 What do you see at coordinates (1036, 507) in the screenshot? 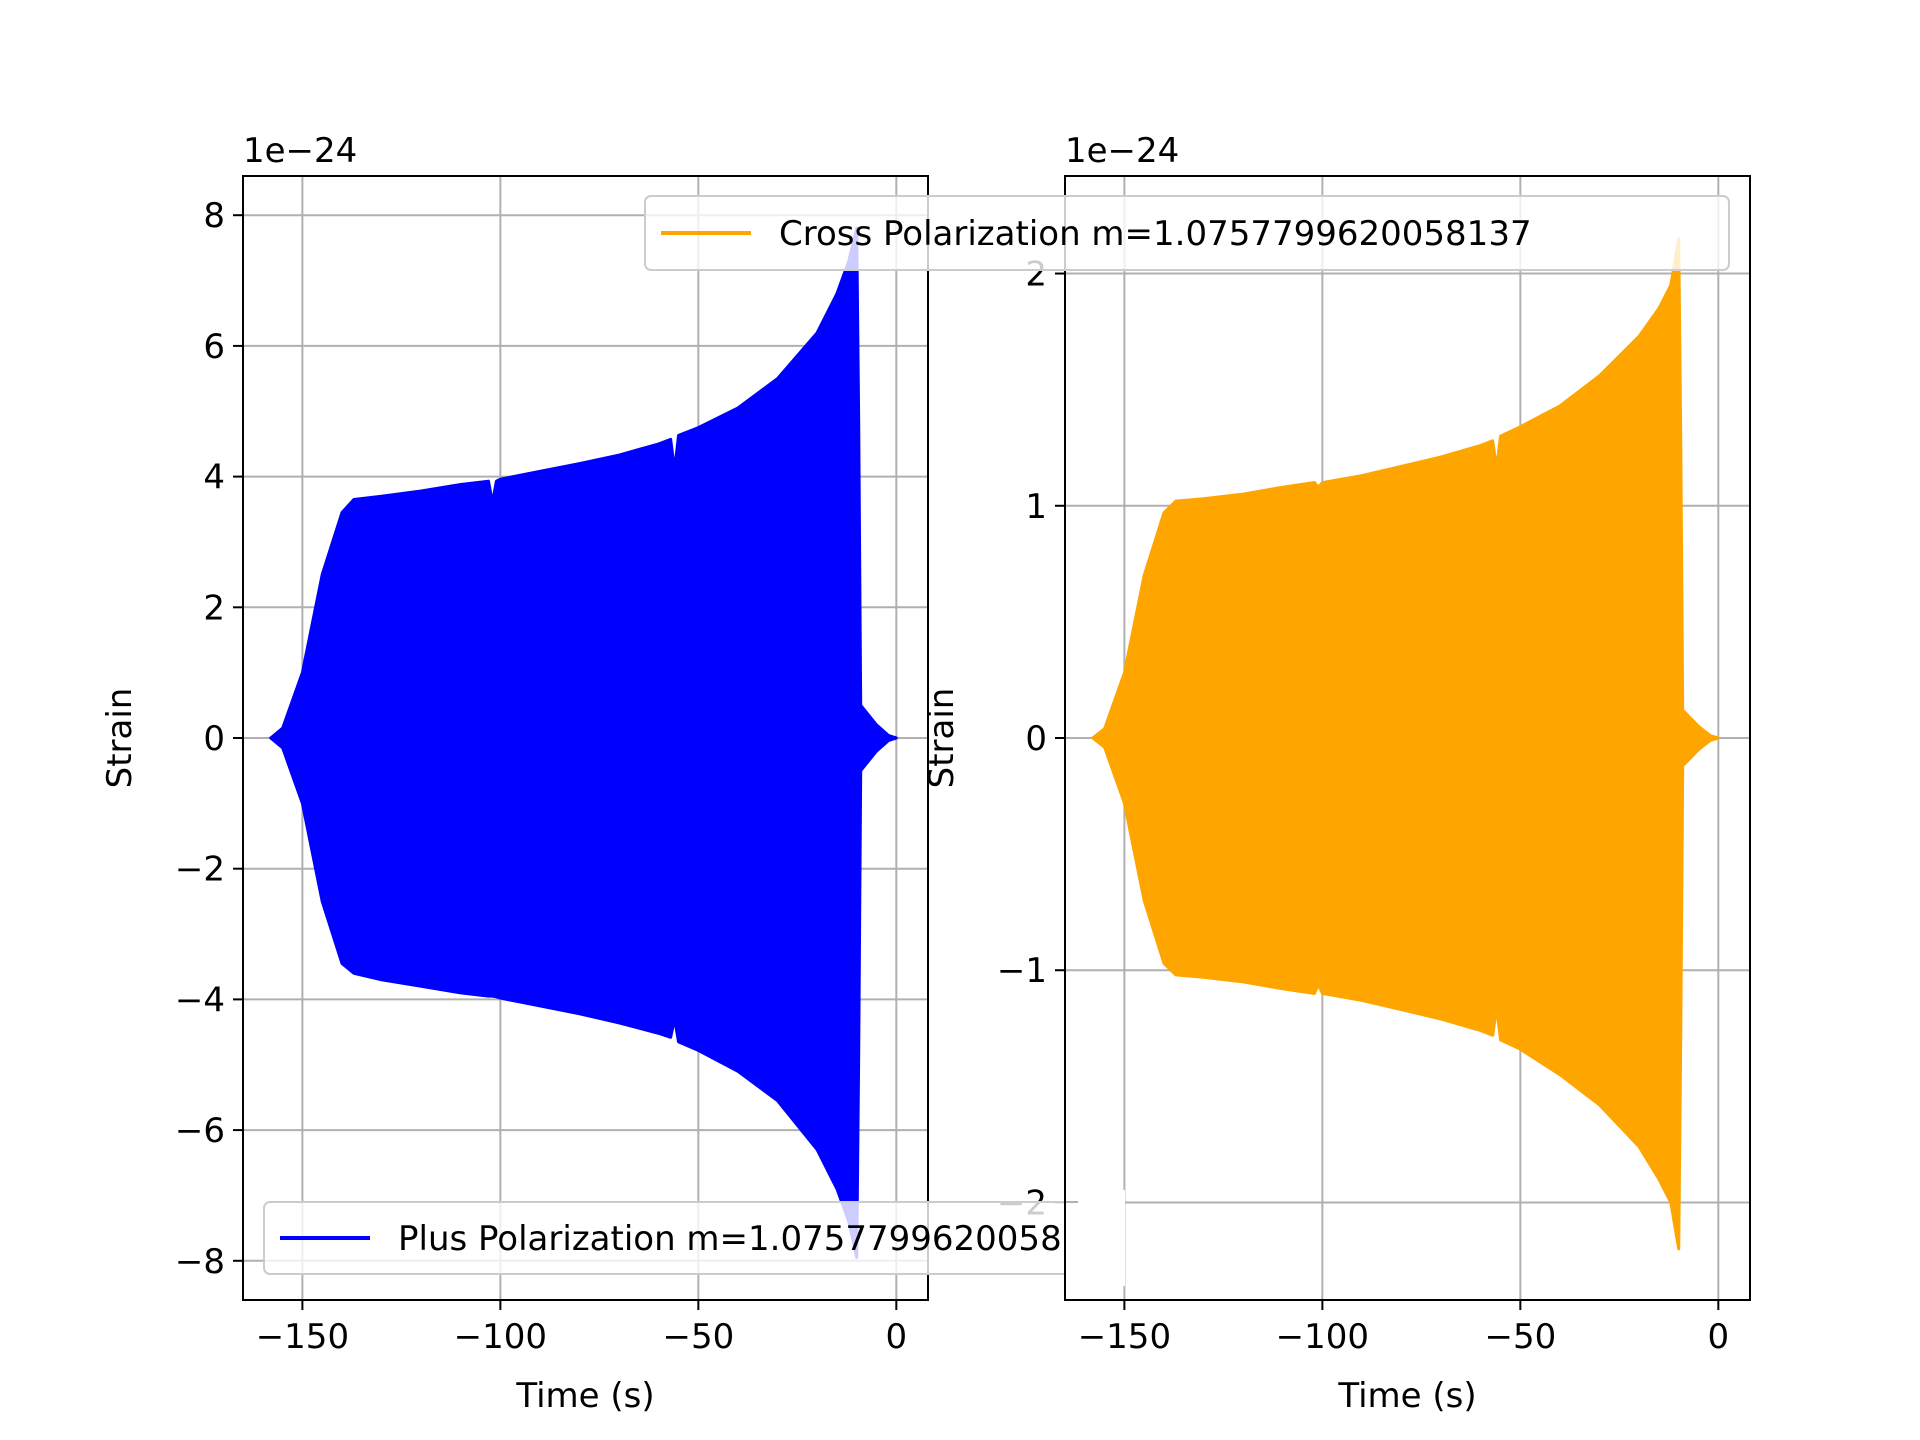
I see `y-tick-label: 1` at bounding box center [1036, 507].